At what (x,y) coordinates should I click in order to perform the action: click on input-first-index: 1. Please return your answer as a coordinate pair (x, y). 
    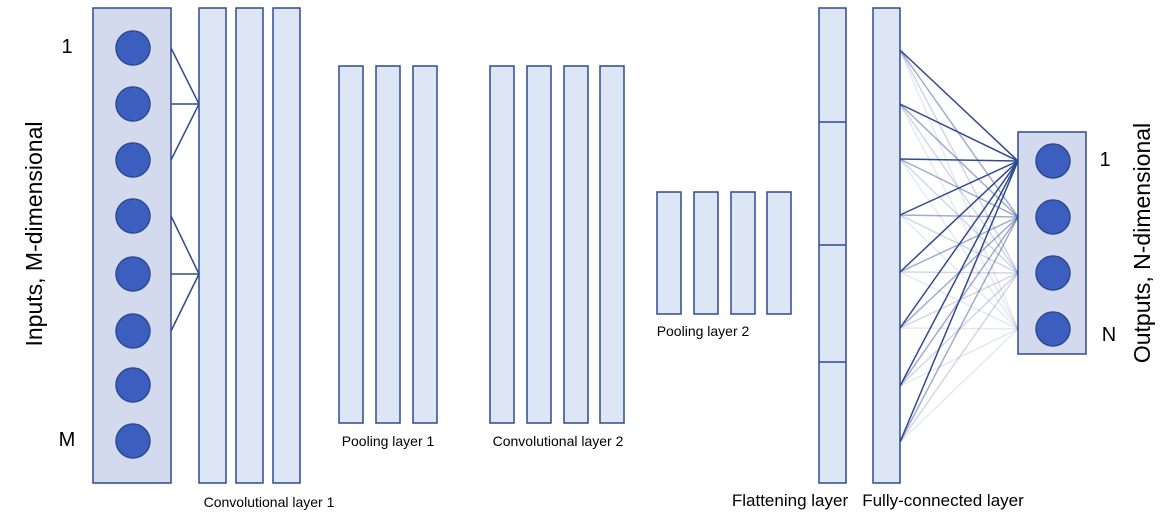
    Looking at the image, I should click on (66, 47).